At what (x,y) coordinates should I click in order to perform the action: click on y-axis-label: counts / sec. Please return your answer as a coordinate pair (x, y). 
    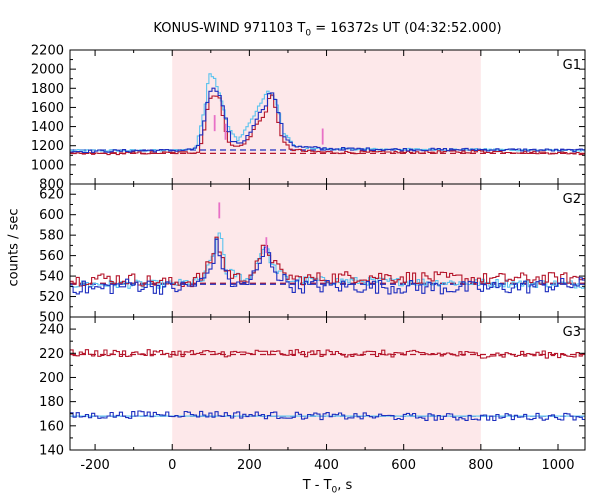
    Looking at the image, I should click on (14, 247).